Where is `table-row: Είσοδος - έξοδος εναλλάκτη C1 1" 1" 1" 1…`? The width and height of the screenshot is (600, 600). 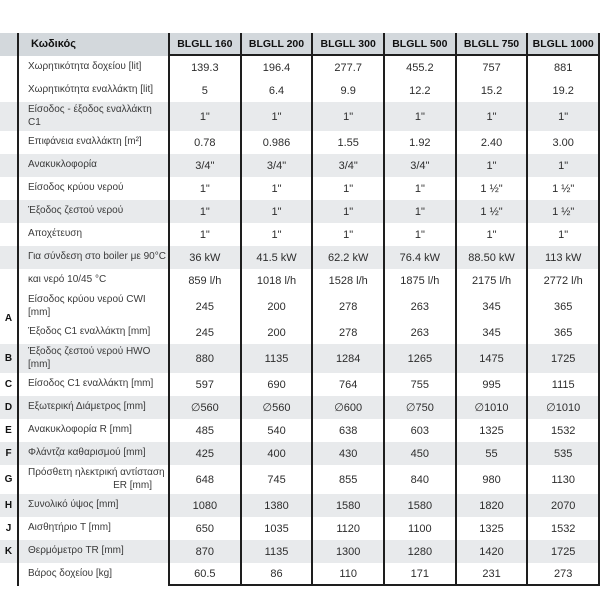
table-row: Είσοδος - έξοδος εναλλάκτη C1 1" 1" 1" 1… is located at coordinates (300, 116).